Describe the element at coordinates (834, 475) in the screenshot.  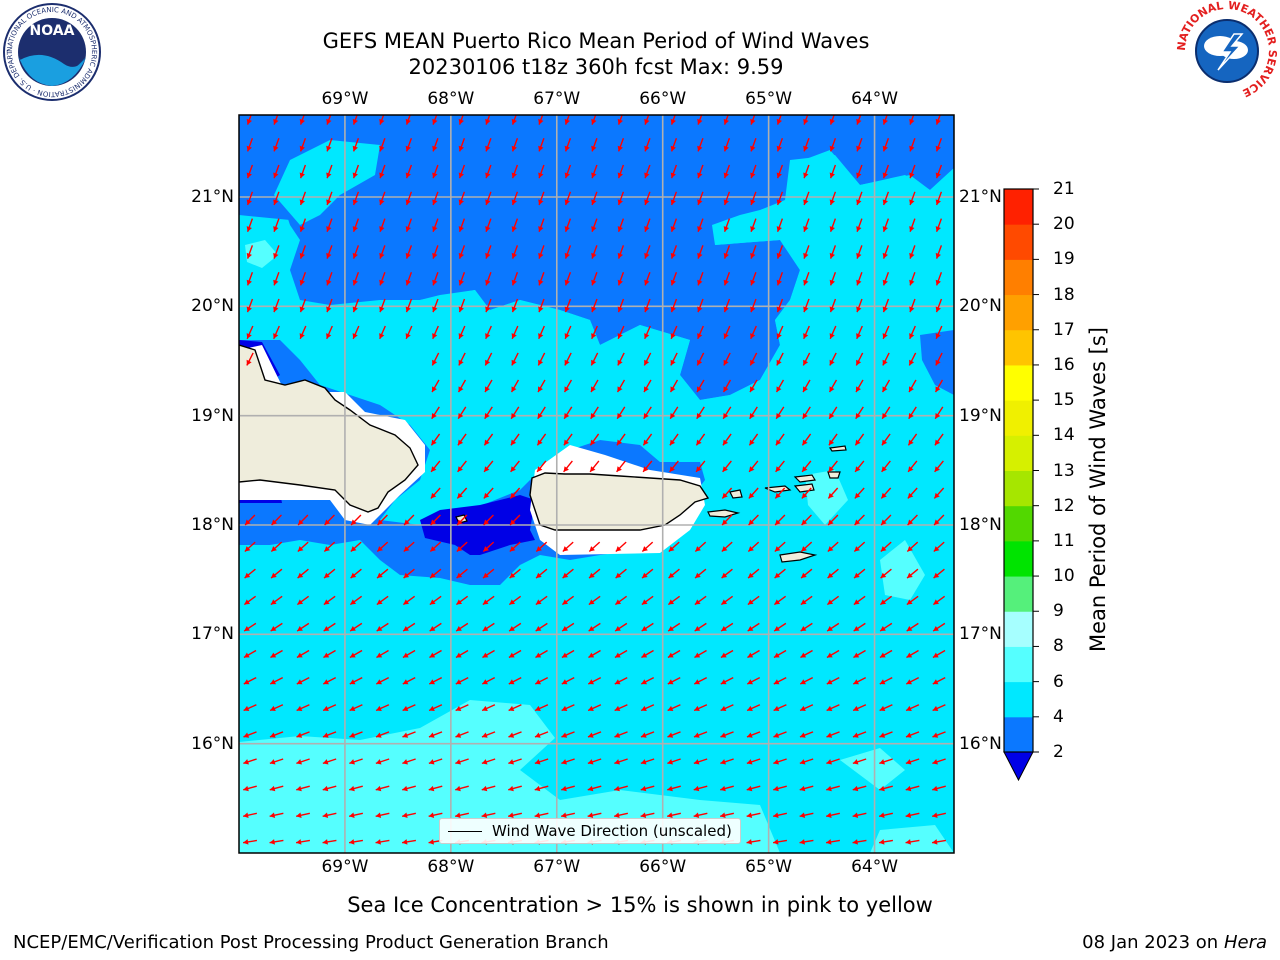
I see `land-virgin-gorda` at that location.